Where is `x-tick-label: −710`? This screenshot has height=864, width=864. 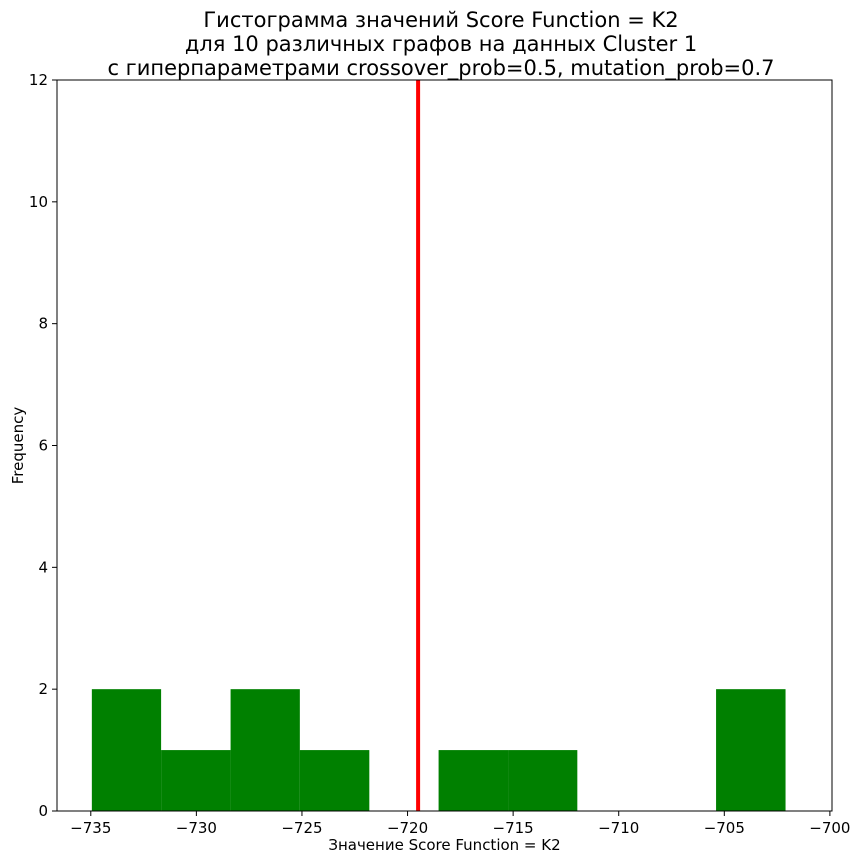 x-tick-label: −710 is located at coordinates (618, 828).